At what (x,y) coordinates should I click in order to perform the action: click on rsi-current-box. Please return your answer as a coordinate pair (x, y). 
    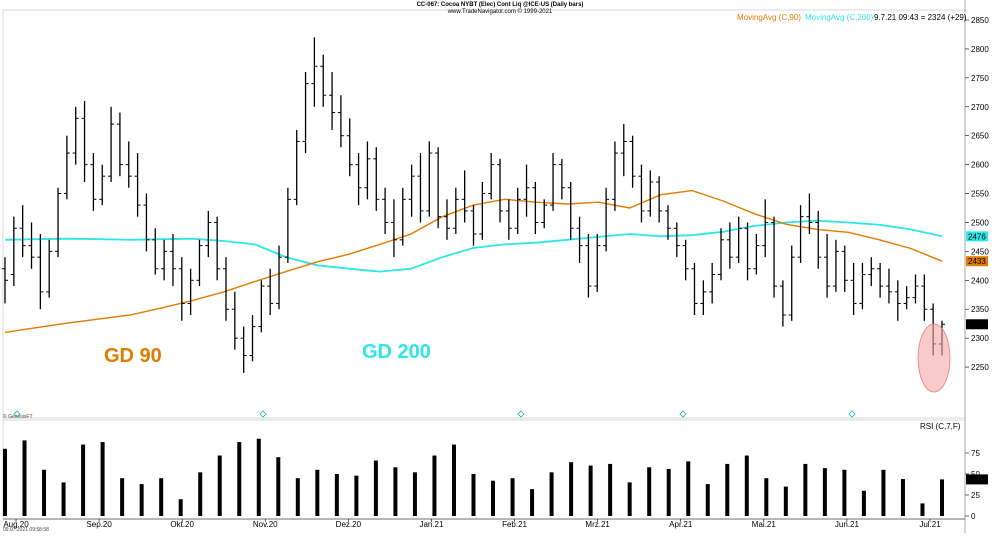
    Looking at the image, I should click on (977, 479).